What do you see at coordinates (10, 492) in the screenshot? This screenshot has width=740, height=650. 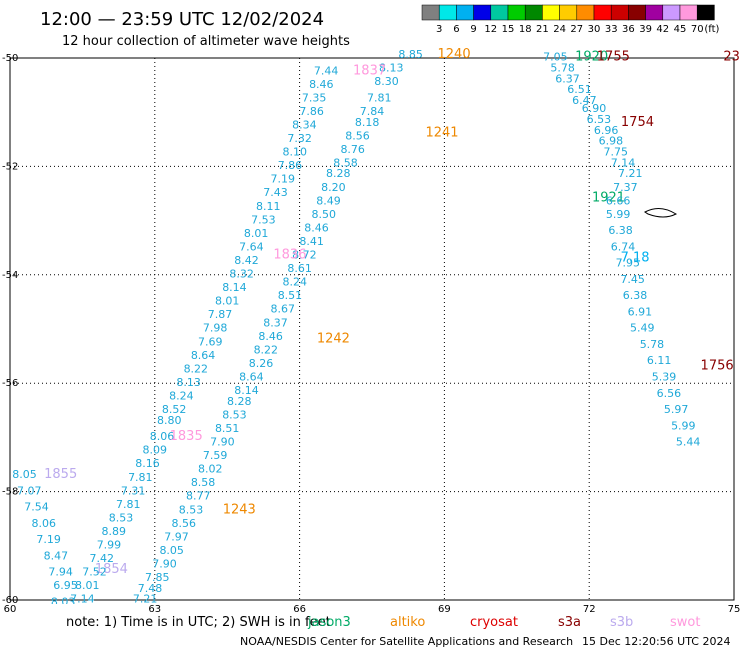 I see `y-tick-label: -58` at bounding box center [10, 492].